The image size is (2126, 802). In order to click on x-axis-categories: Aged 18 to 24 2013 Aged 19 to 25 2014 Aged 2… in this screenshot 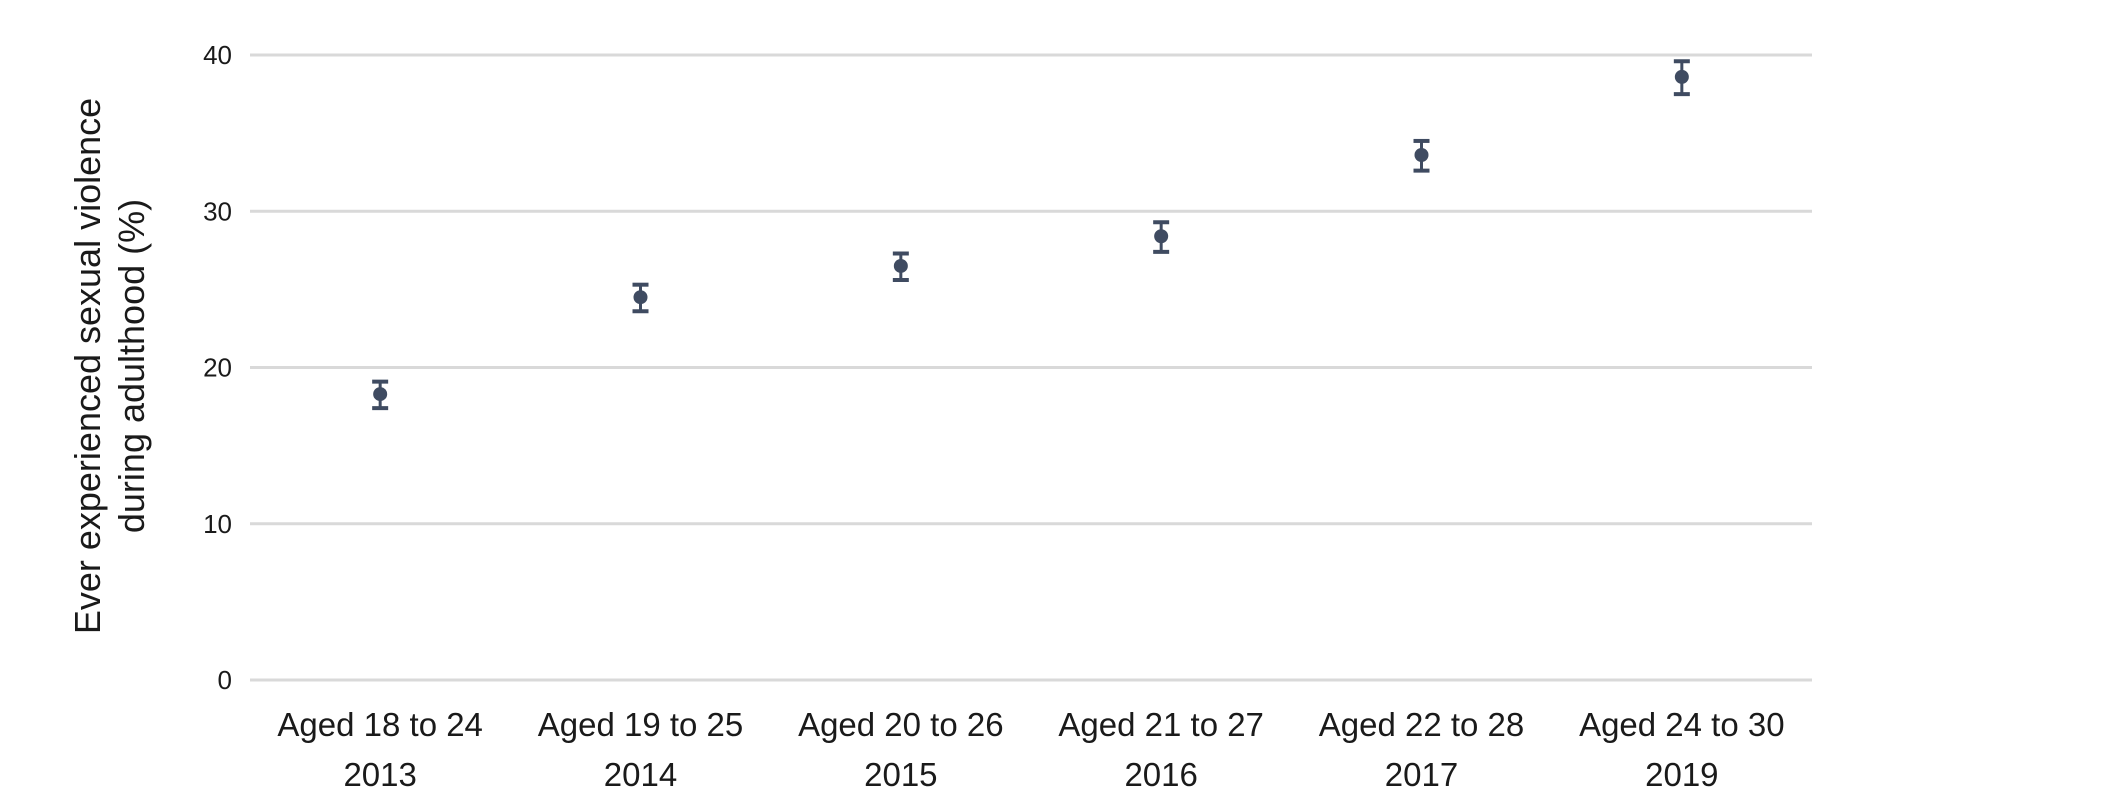, I will do `click(1030, 749)`.